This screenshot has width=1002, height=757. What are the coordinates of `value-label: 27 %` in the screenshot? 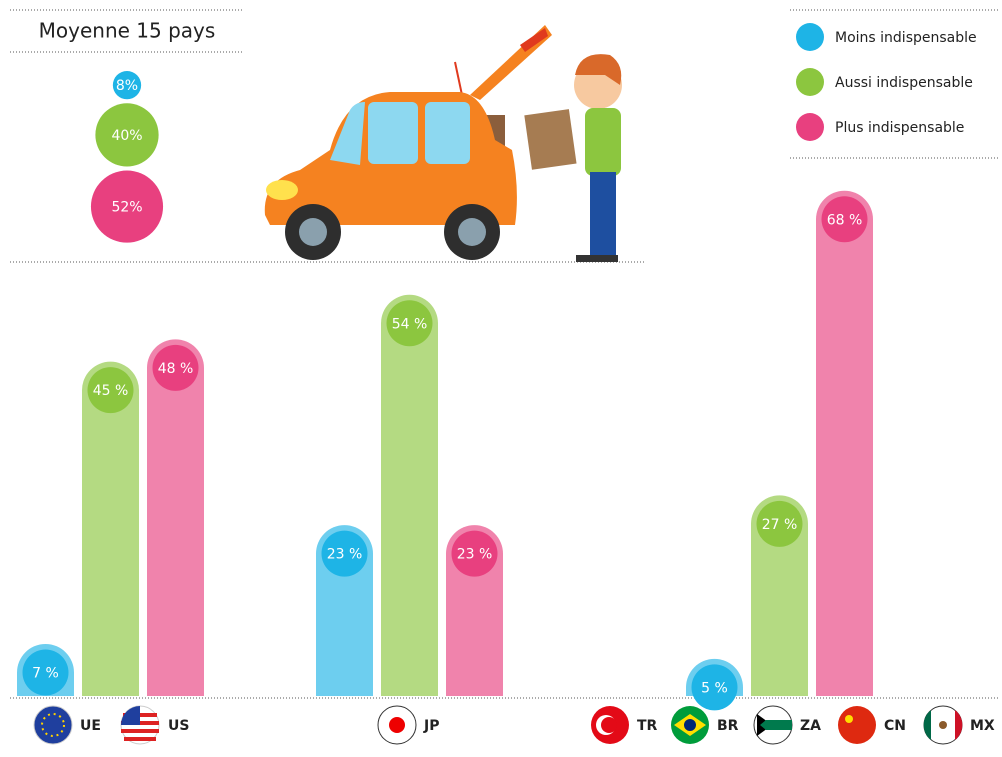 It's located at (780, 525).